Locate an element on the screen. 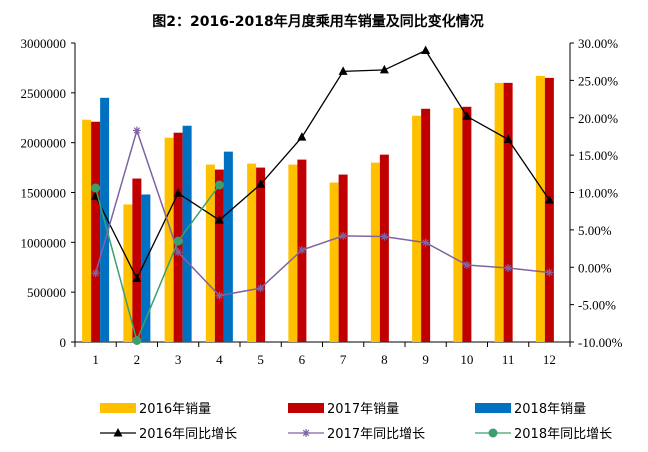  left-axis-tick-label: 3000000 is located at coordinates (44, 43).